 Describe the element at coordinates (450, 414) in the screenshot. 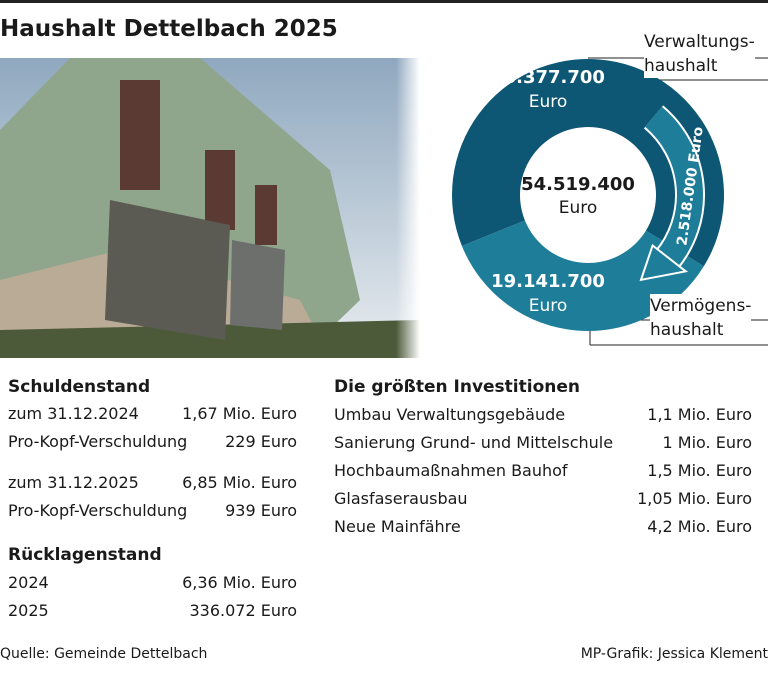

I see `row-label: Umbau Verwaltungsgebäude` at that location.